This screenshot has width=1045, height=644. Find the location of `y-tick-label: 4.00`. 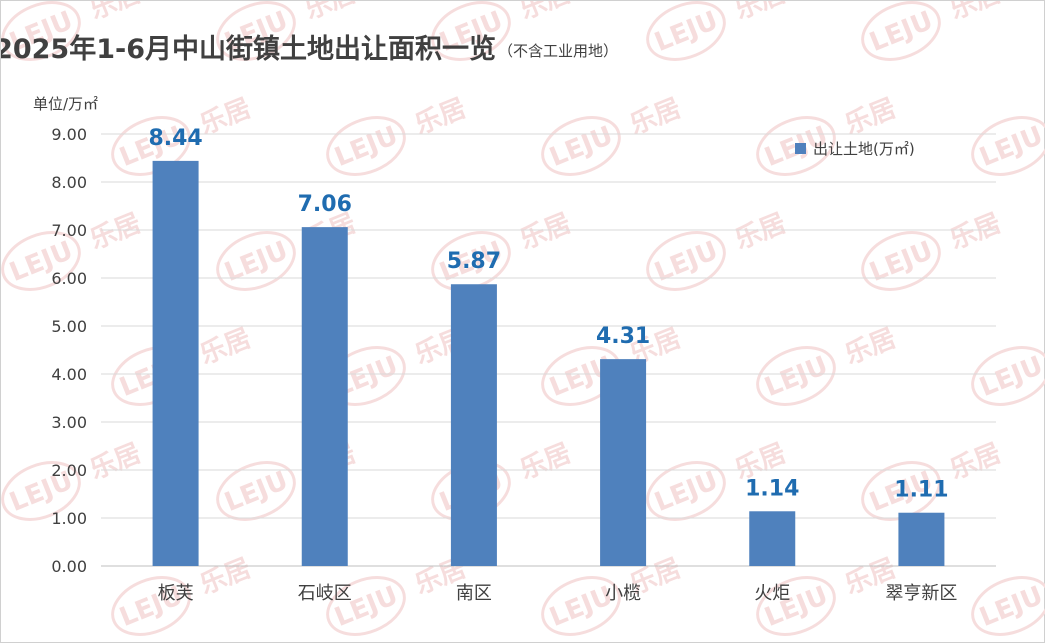

y-tick-label: 4.00 is located at coordinates (69, 374).